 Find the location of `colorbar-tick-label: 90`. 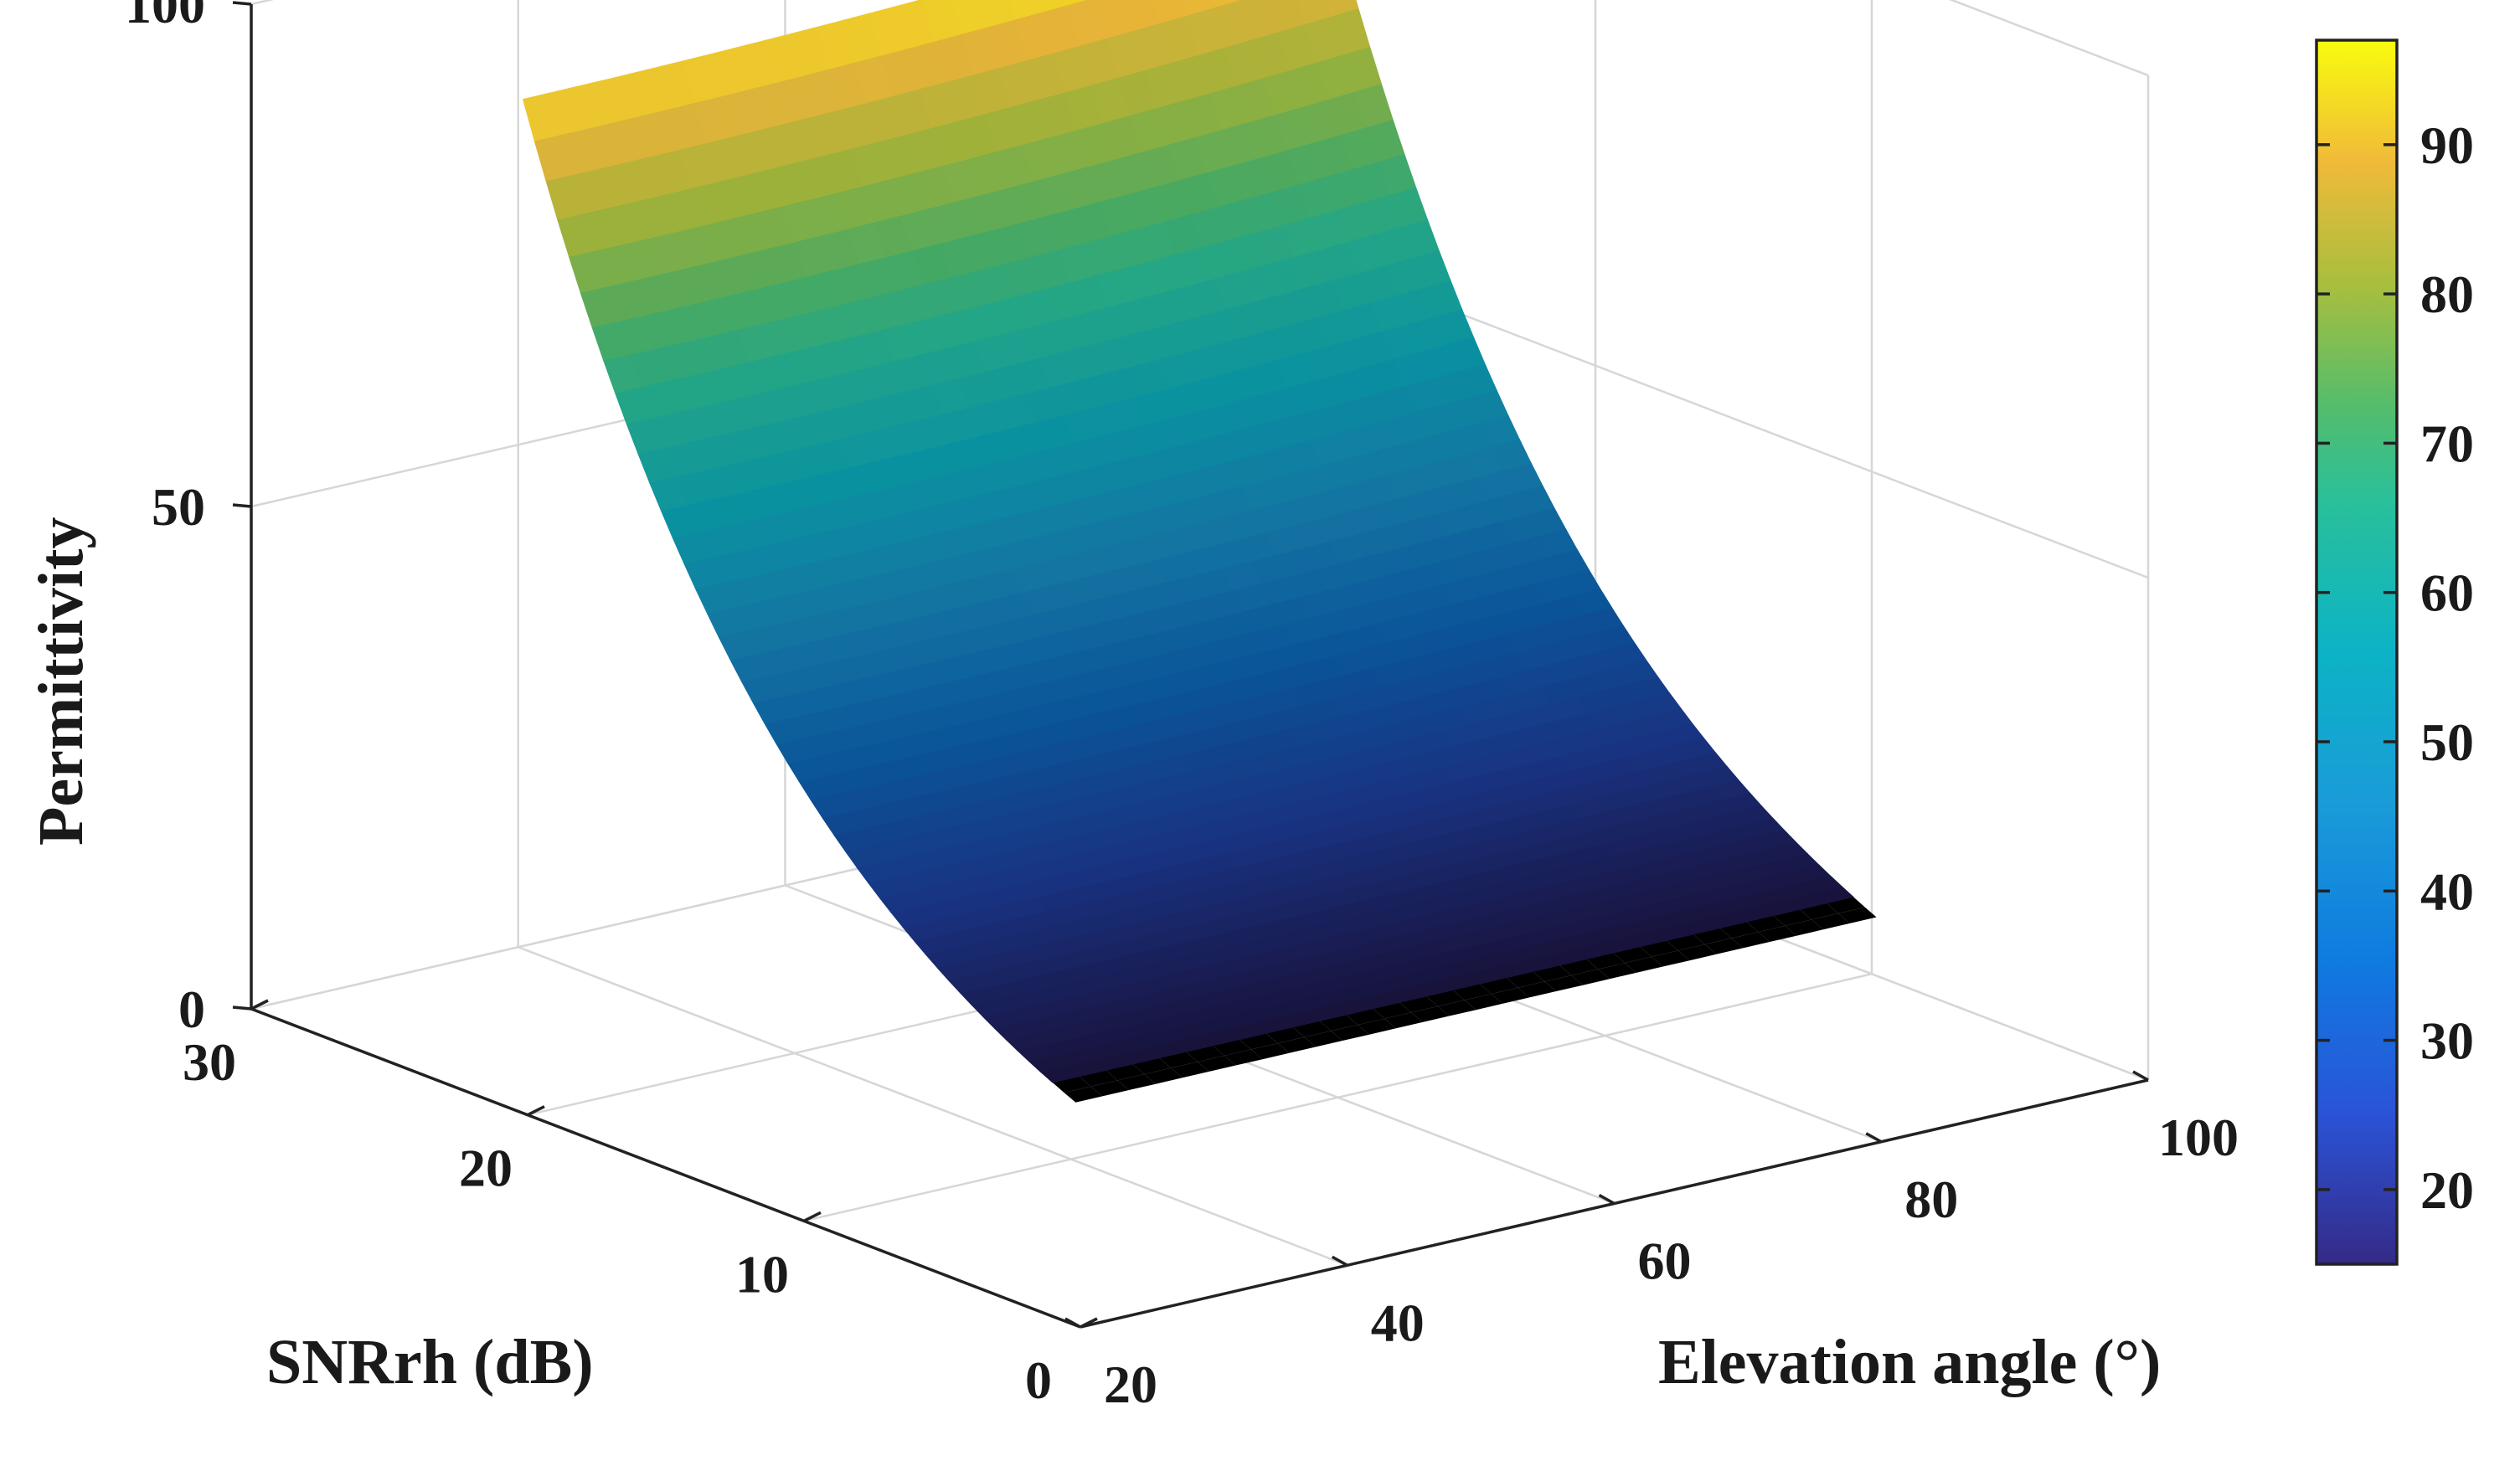

colorbar-tick-label: 90 is located at coordinates (2447, 145).